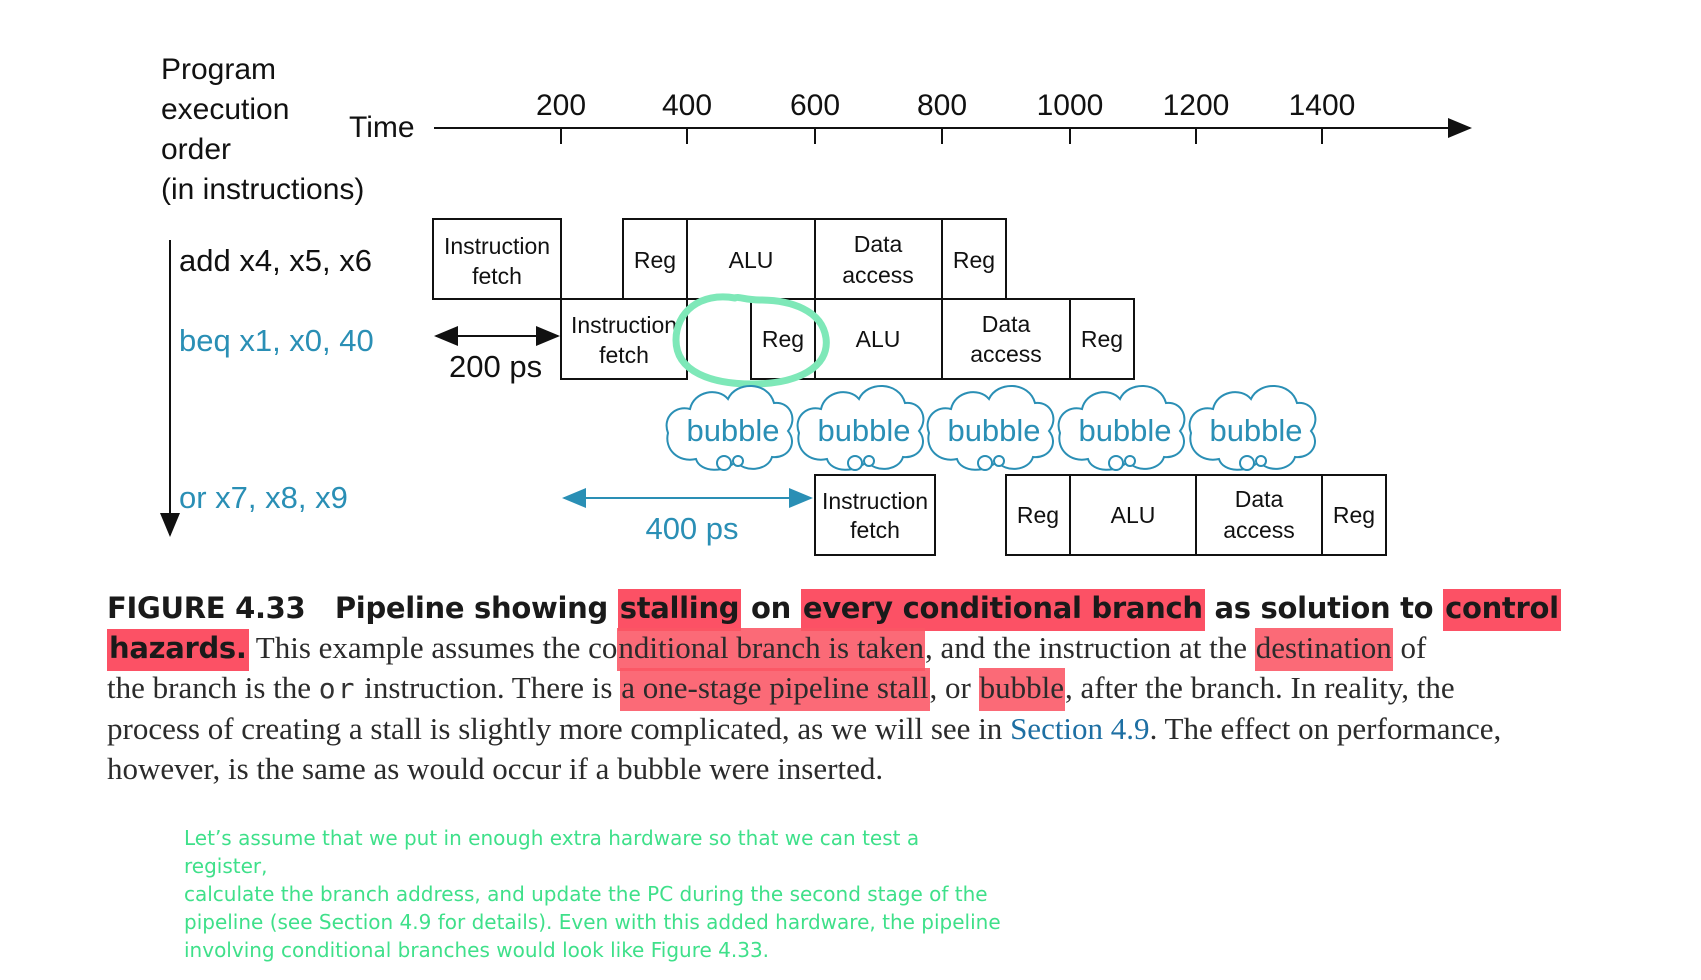  I want to click on add-dmem-line-2: access, so click(878, 275).